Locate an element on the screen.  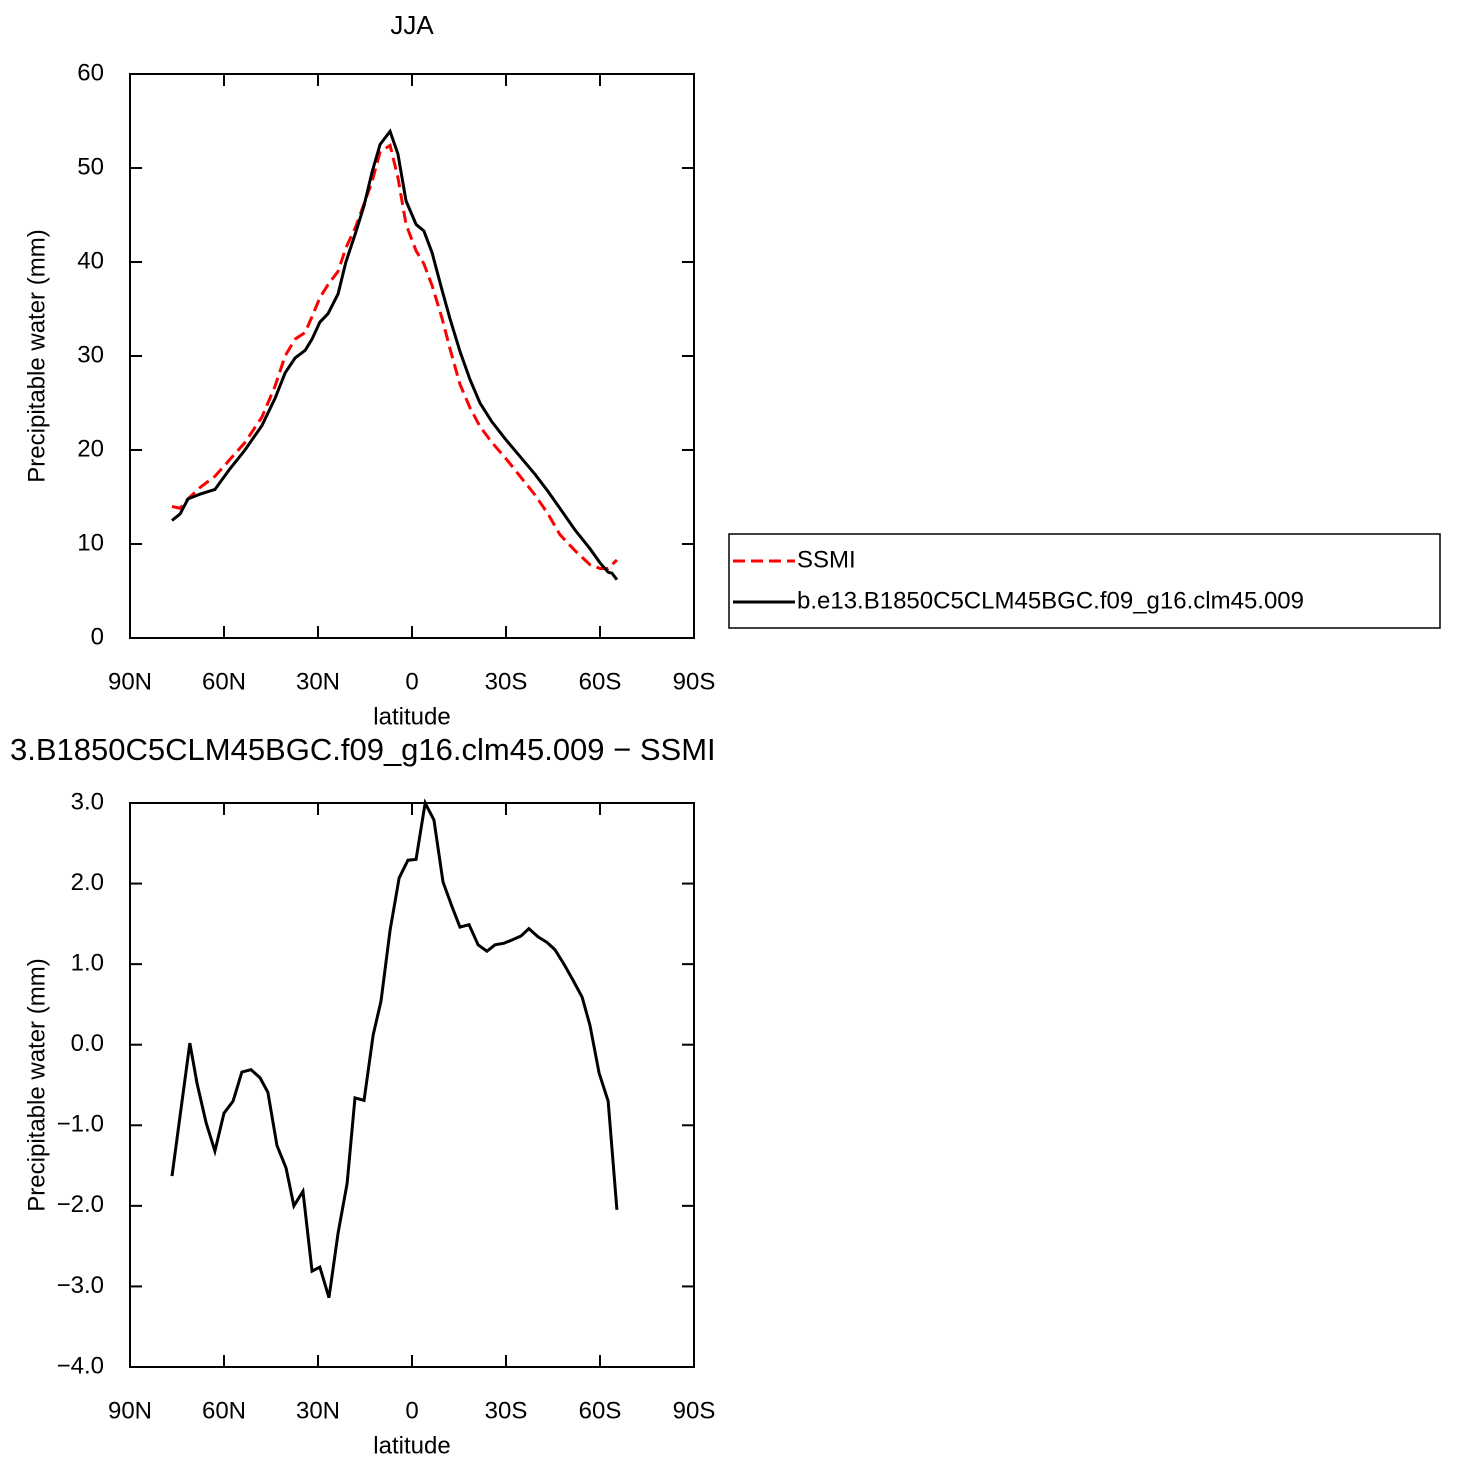
y-axis-label-clip: Precipitable water (mm) is located at coordinates (36, 1084).